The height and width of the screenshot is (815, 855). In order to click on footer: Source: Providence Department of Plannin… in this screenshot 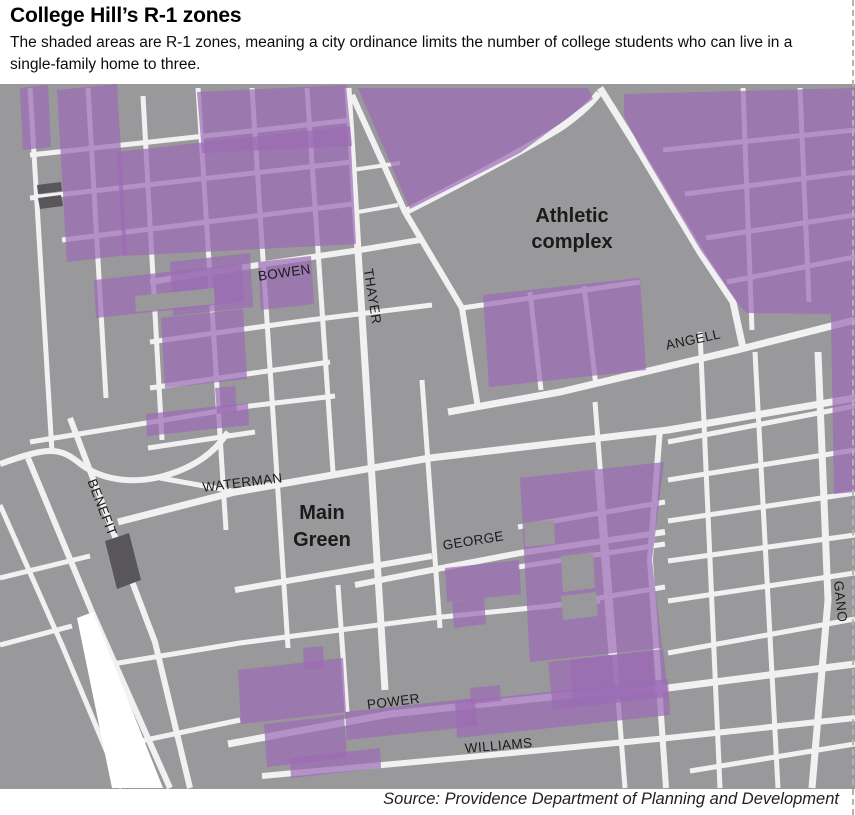, I will do `click(427, 802)`.